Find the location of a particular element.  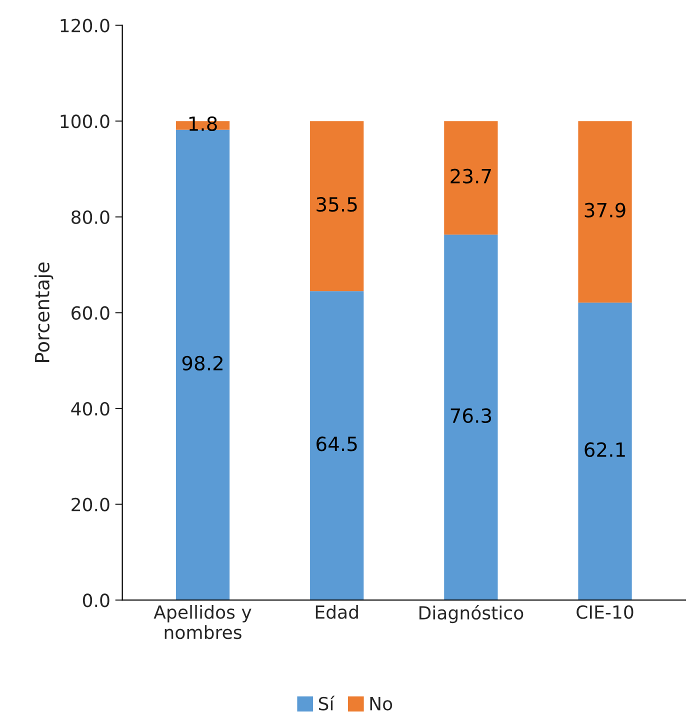

x-tick-label: Apellidos y nombres is located at coordinates (203, 622).